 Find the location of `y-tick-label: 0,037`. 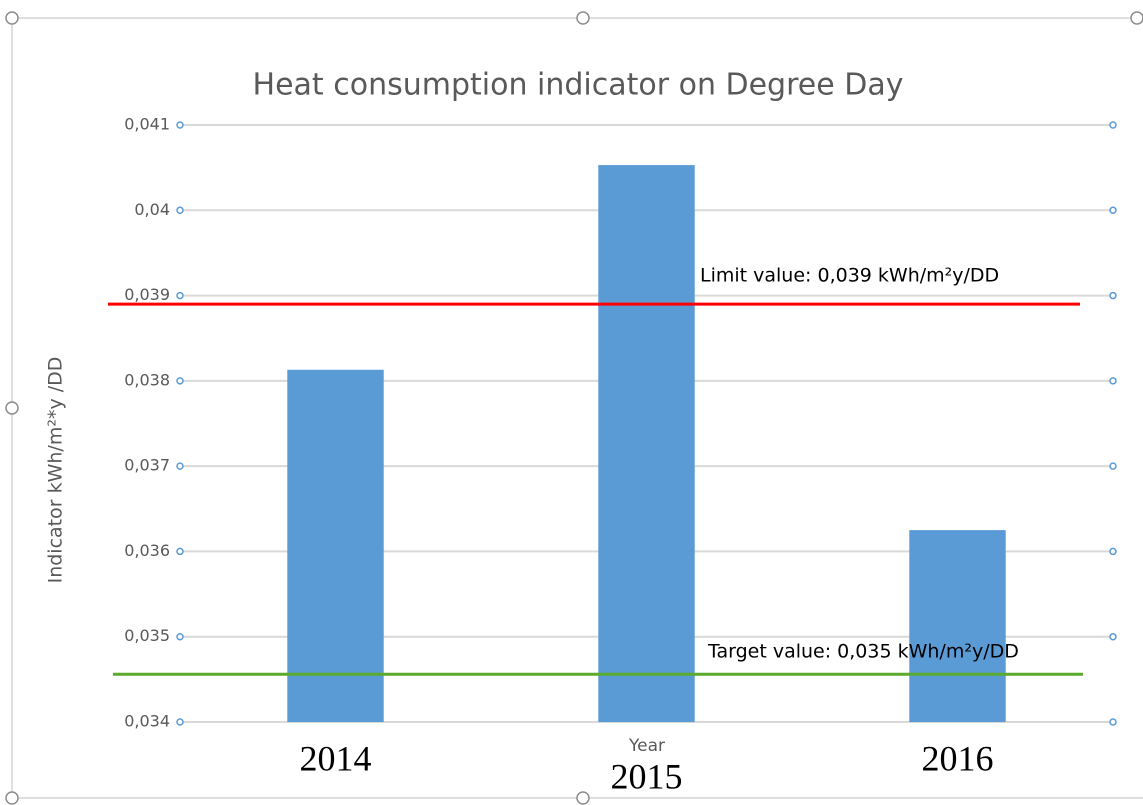

y-tick-label: 0,037 is located at coordinates (147, 465).